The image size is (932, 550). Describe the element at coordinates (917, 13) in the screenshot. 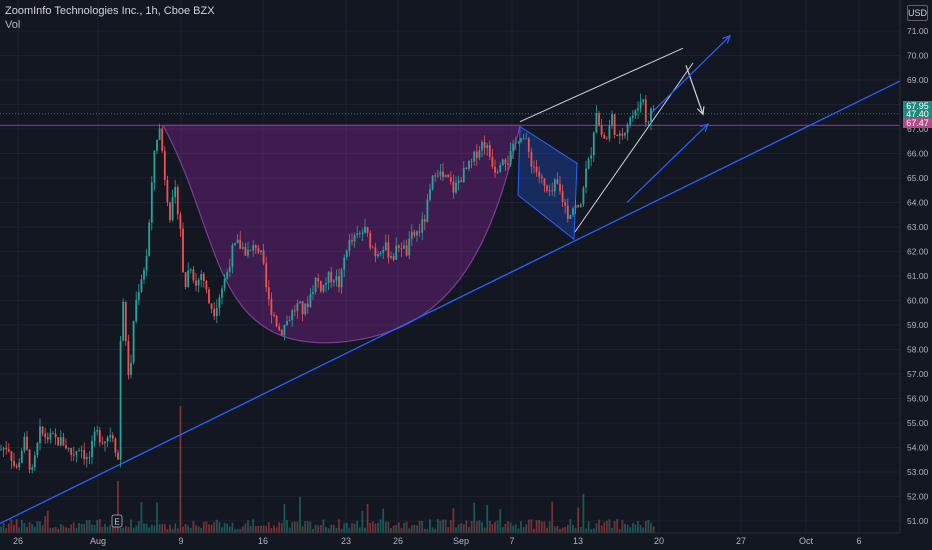

I see `currency-button: USD` at that location.